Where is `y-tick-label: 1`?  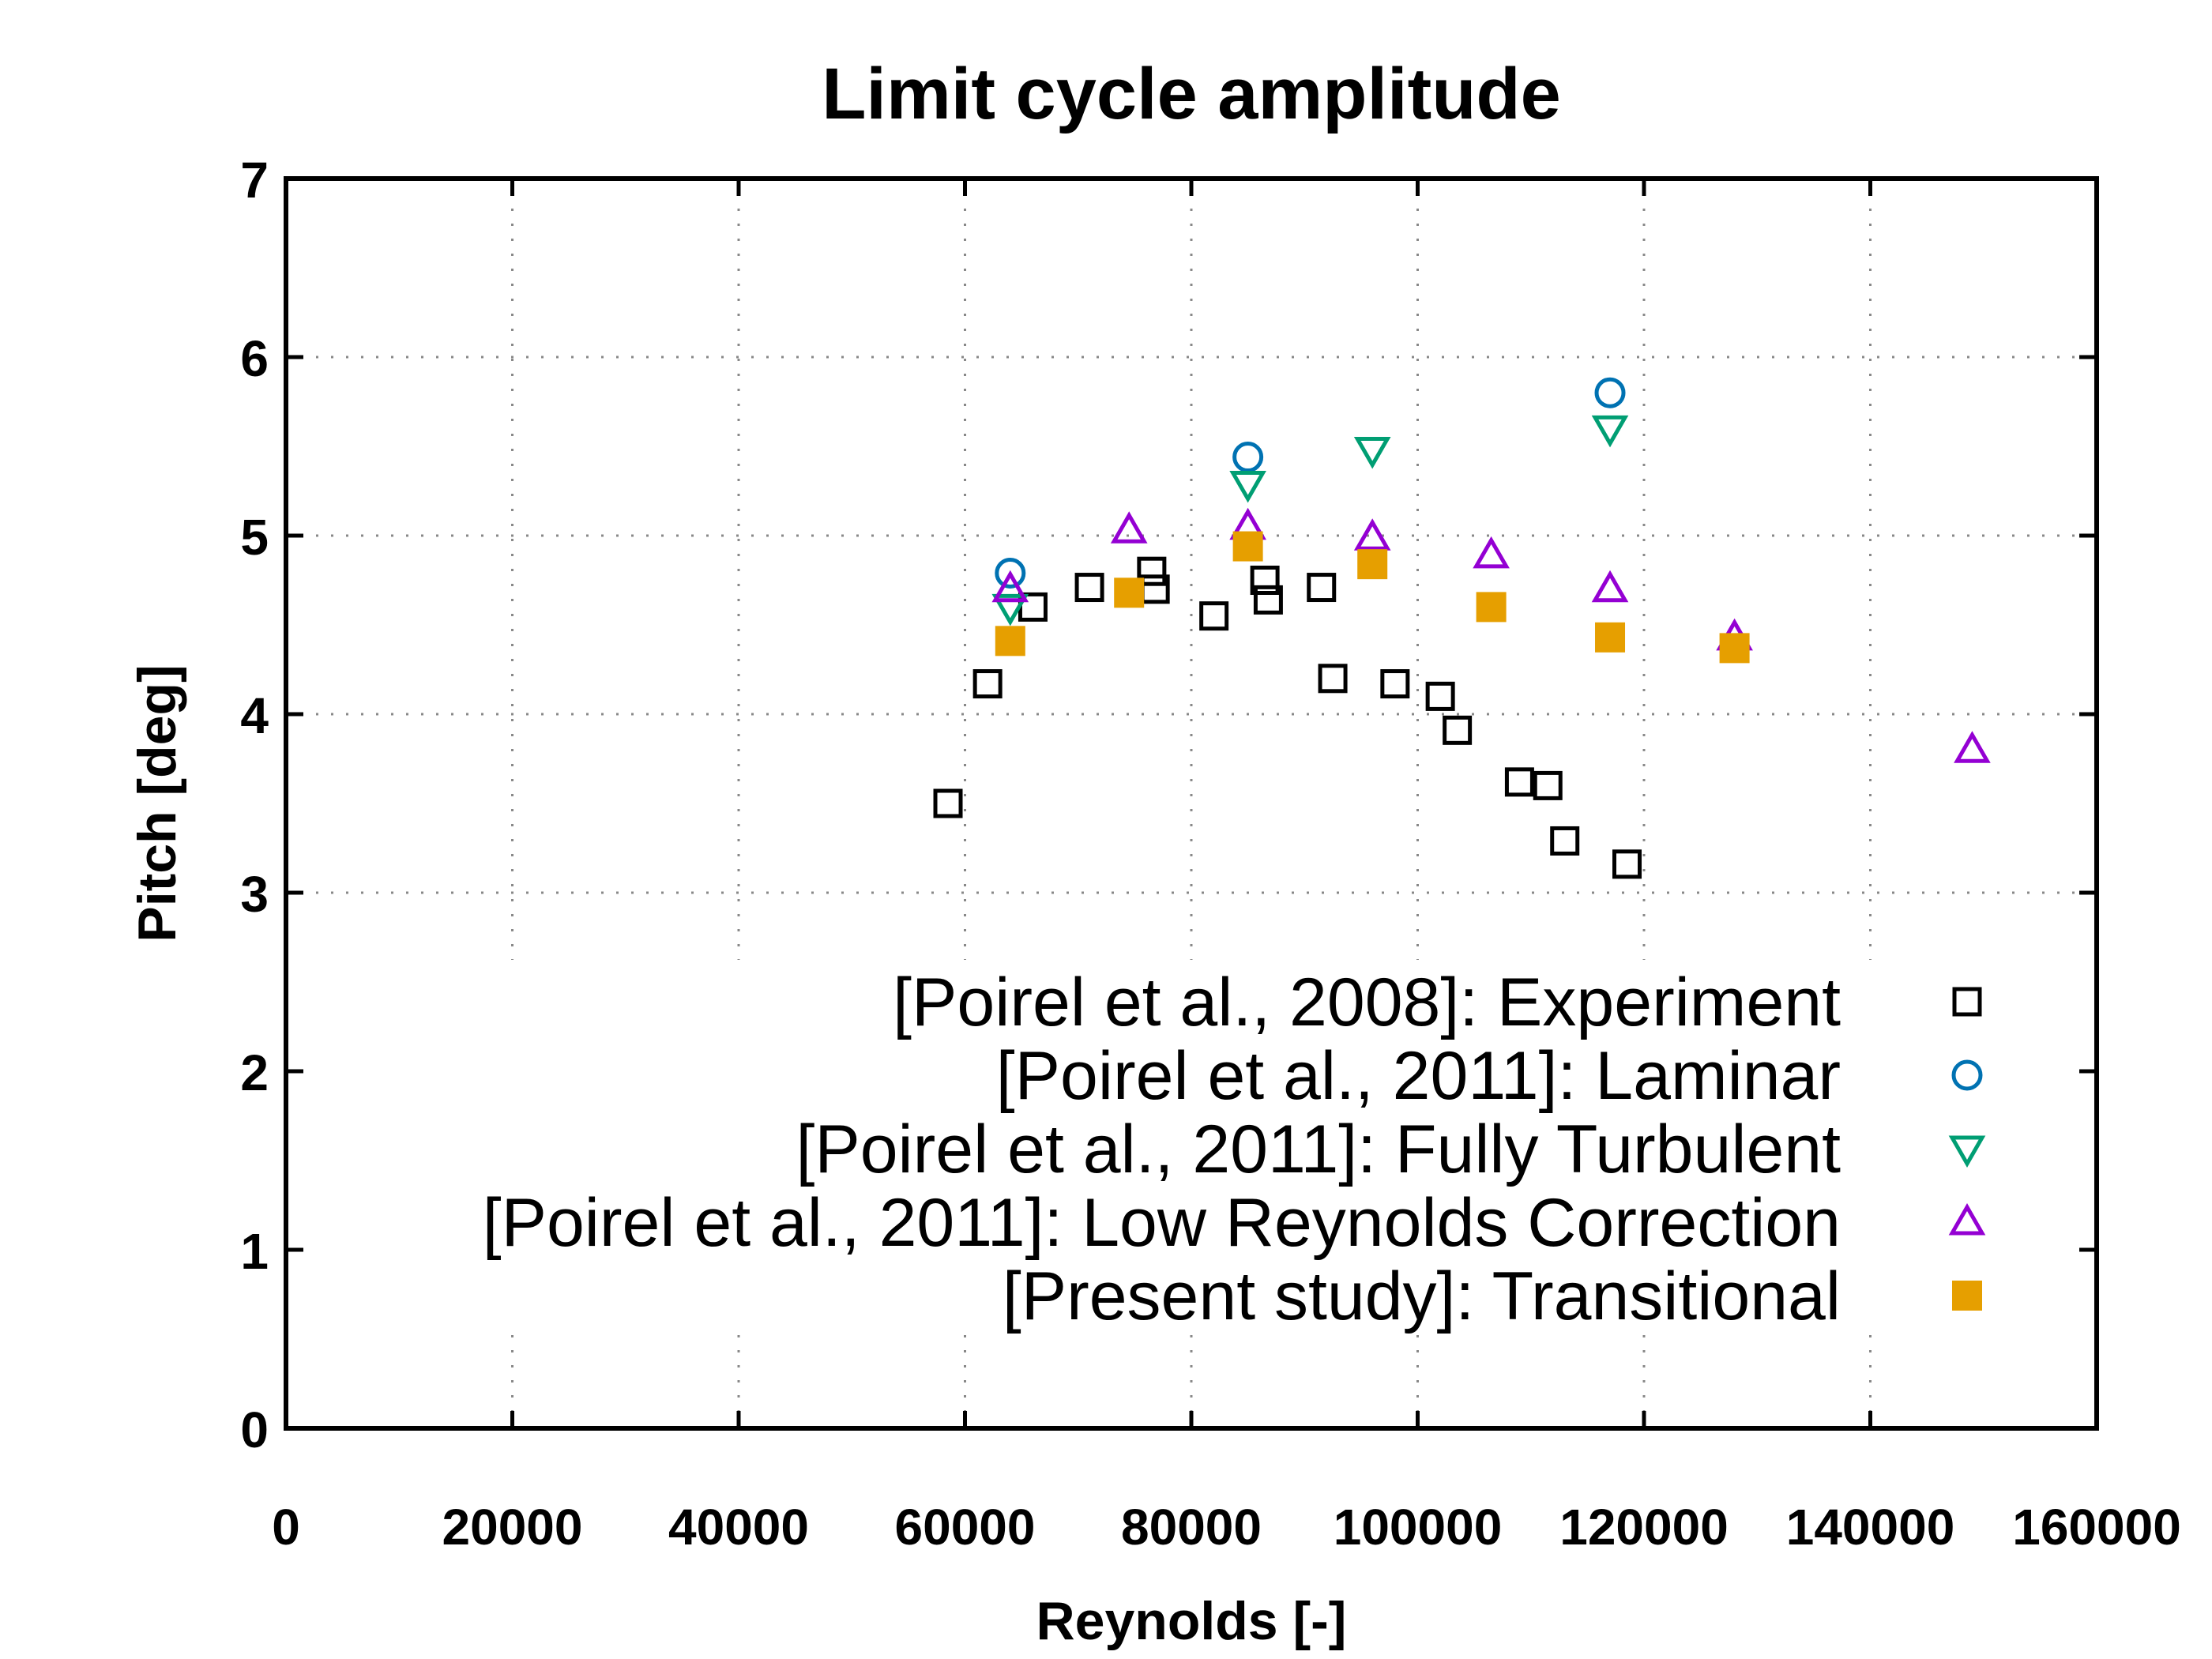
y-tick-label: 1 is located at coordinates (255, 1252).